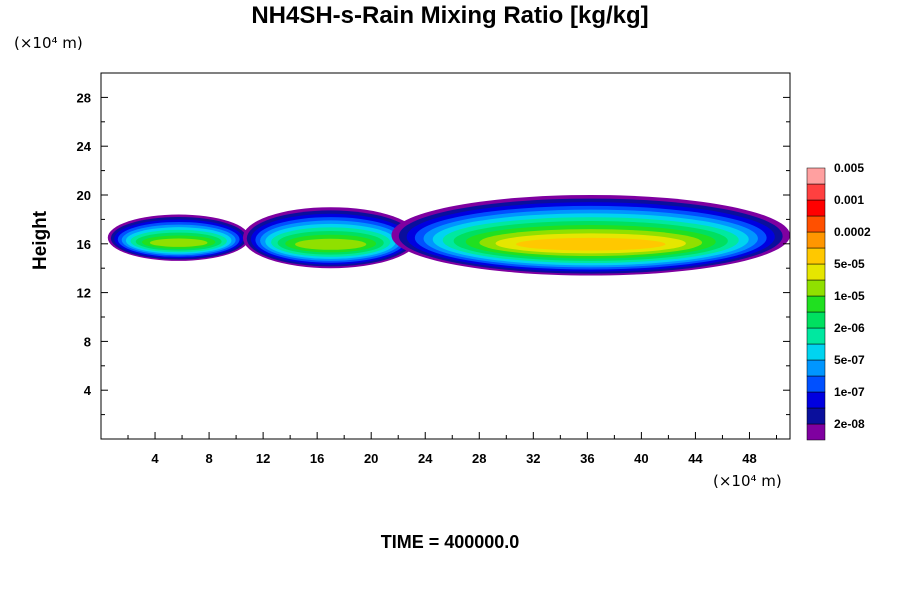  What do you see at coordinates (84, 293) in the screenshot?
I see `y-tick-label: 12` at bounding box center [84, 293].